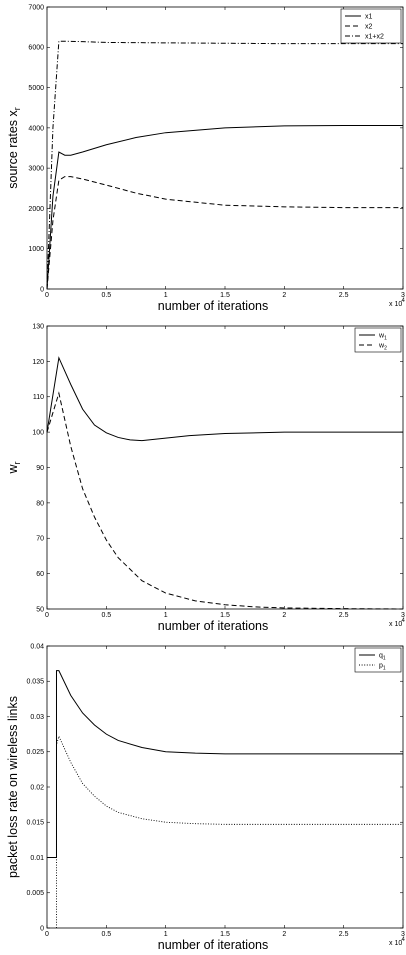 The height and width of the screenshot is (955, 406). Describe the element at coordinates (38, 433) in the screenshot. I see `y-tick-label: 100` at that location.